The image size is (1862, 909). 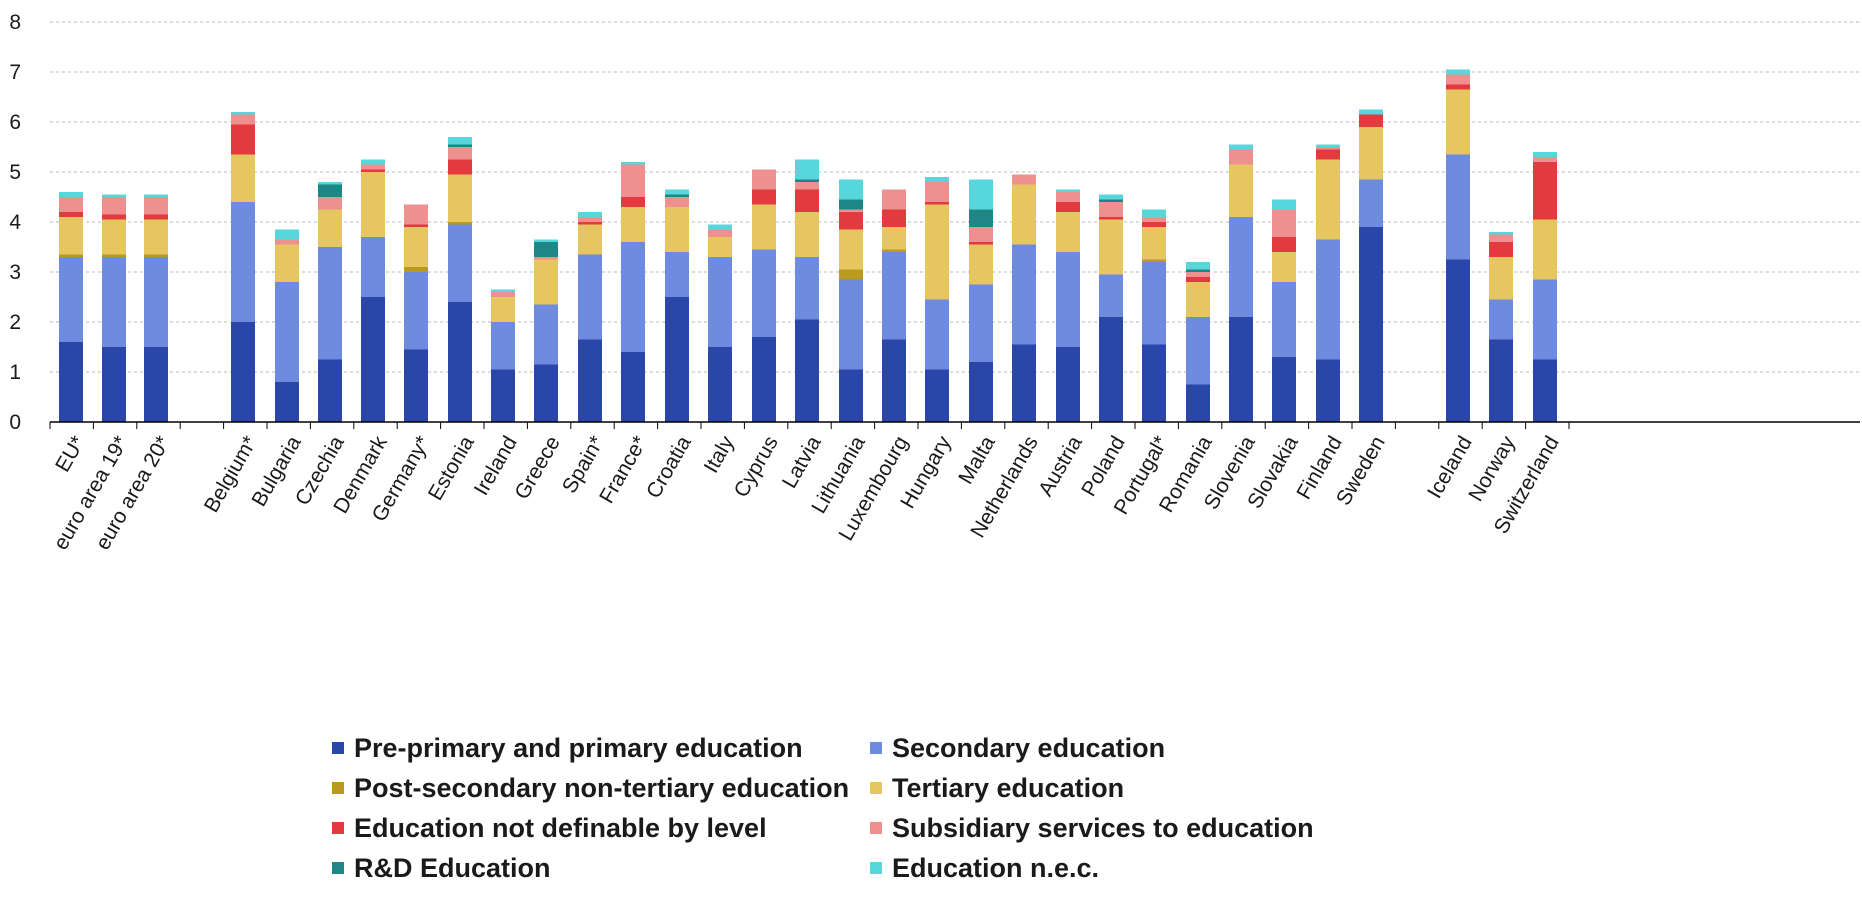 I want to click on y-axis-tick-labels: 012345678, so click(x=15, y=222).